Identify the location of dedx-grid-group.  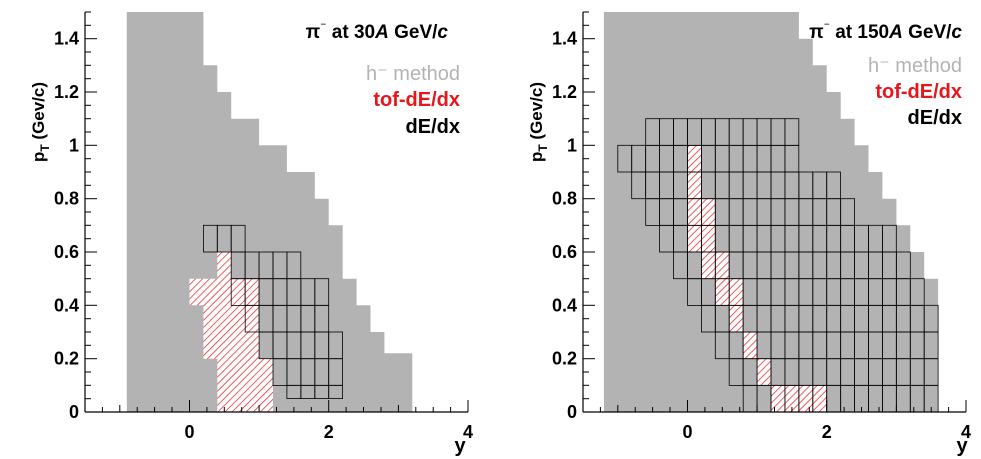
(273, 311).